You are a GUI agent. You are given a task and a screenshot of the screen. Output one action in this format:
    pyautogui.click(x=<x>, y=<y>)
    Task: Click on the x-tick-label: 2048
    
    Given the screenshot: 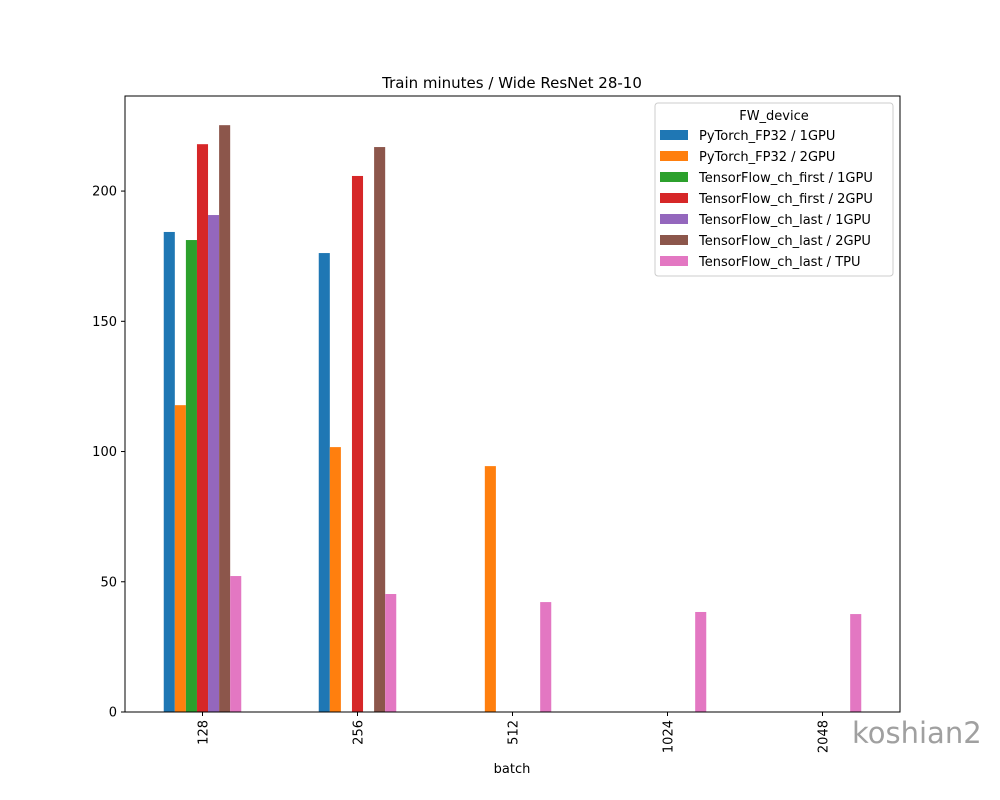 What is the action you would take?
    pyautogui.click(x=824, y=736)
    